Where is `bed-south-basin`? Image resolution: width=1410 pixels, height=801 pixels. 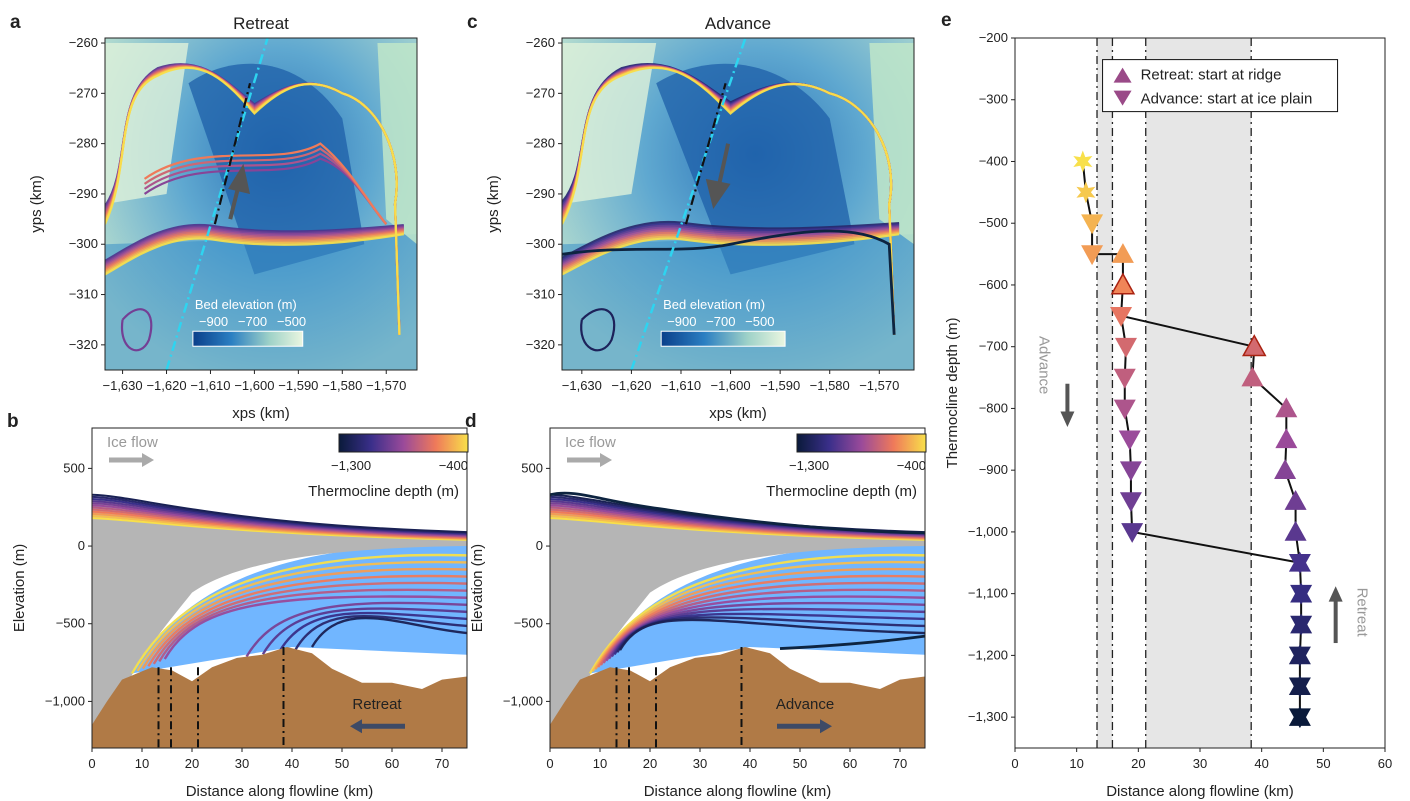 bed-south-basin is located at coordinates (261, 302).